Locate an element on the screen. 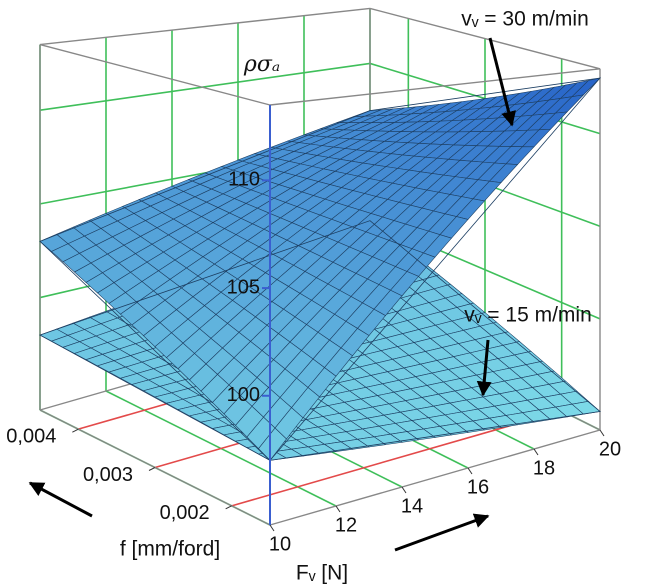 The height and width of the screenshot is (588, 649). x-tick-label: 20 is located at coordinates (610, 449).